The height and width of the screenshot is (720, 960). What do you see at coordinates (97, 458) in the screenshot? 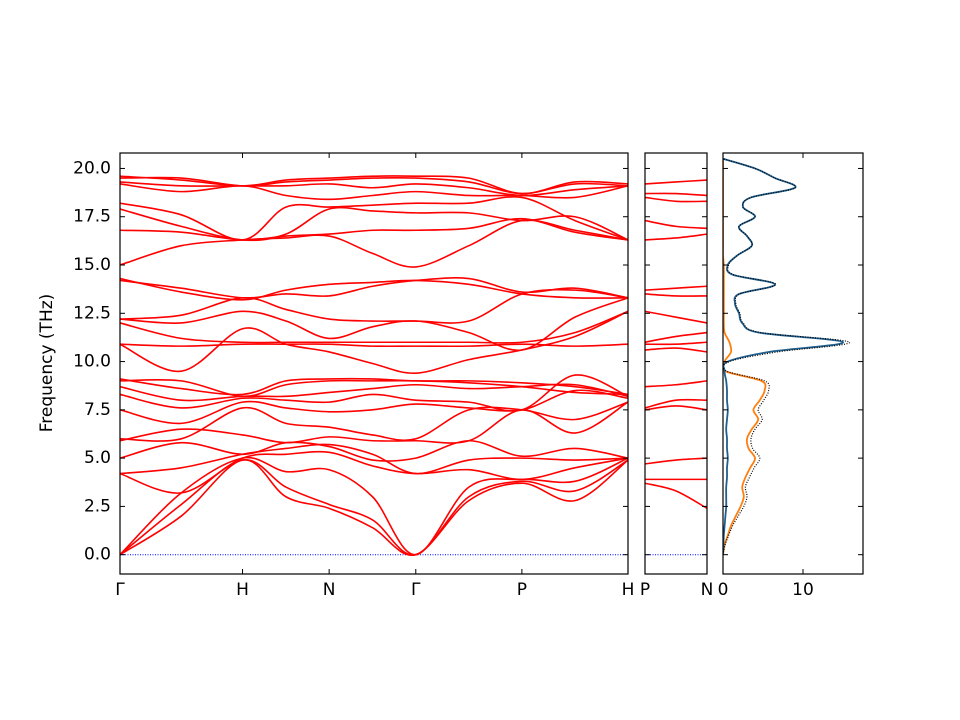
I see `y-tick-label: 5.0` at bounding box center [97, 458].